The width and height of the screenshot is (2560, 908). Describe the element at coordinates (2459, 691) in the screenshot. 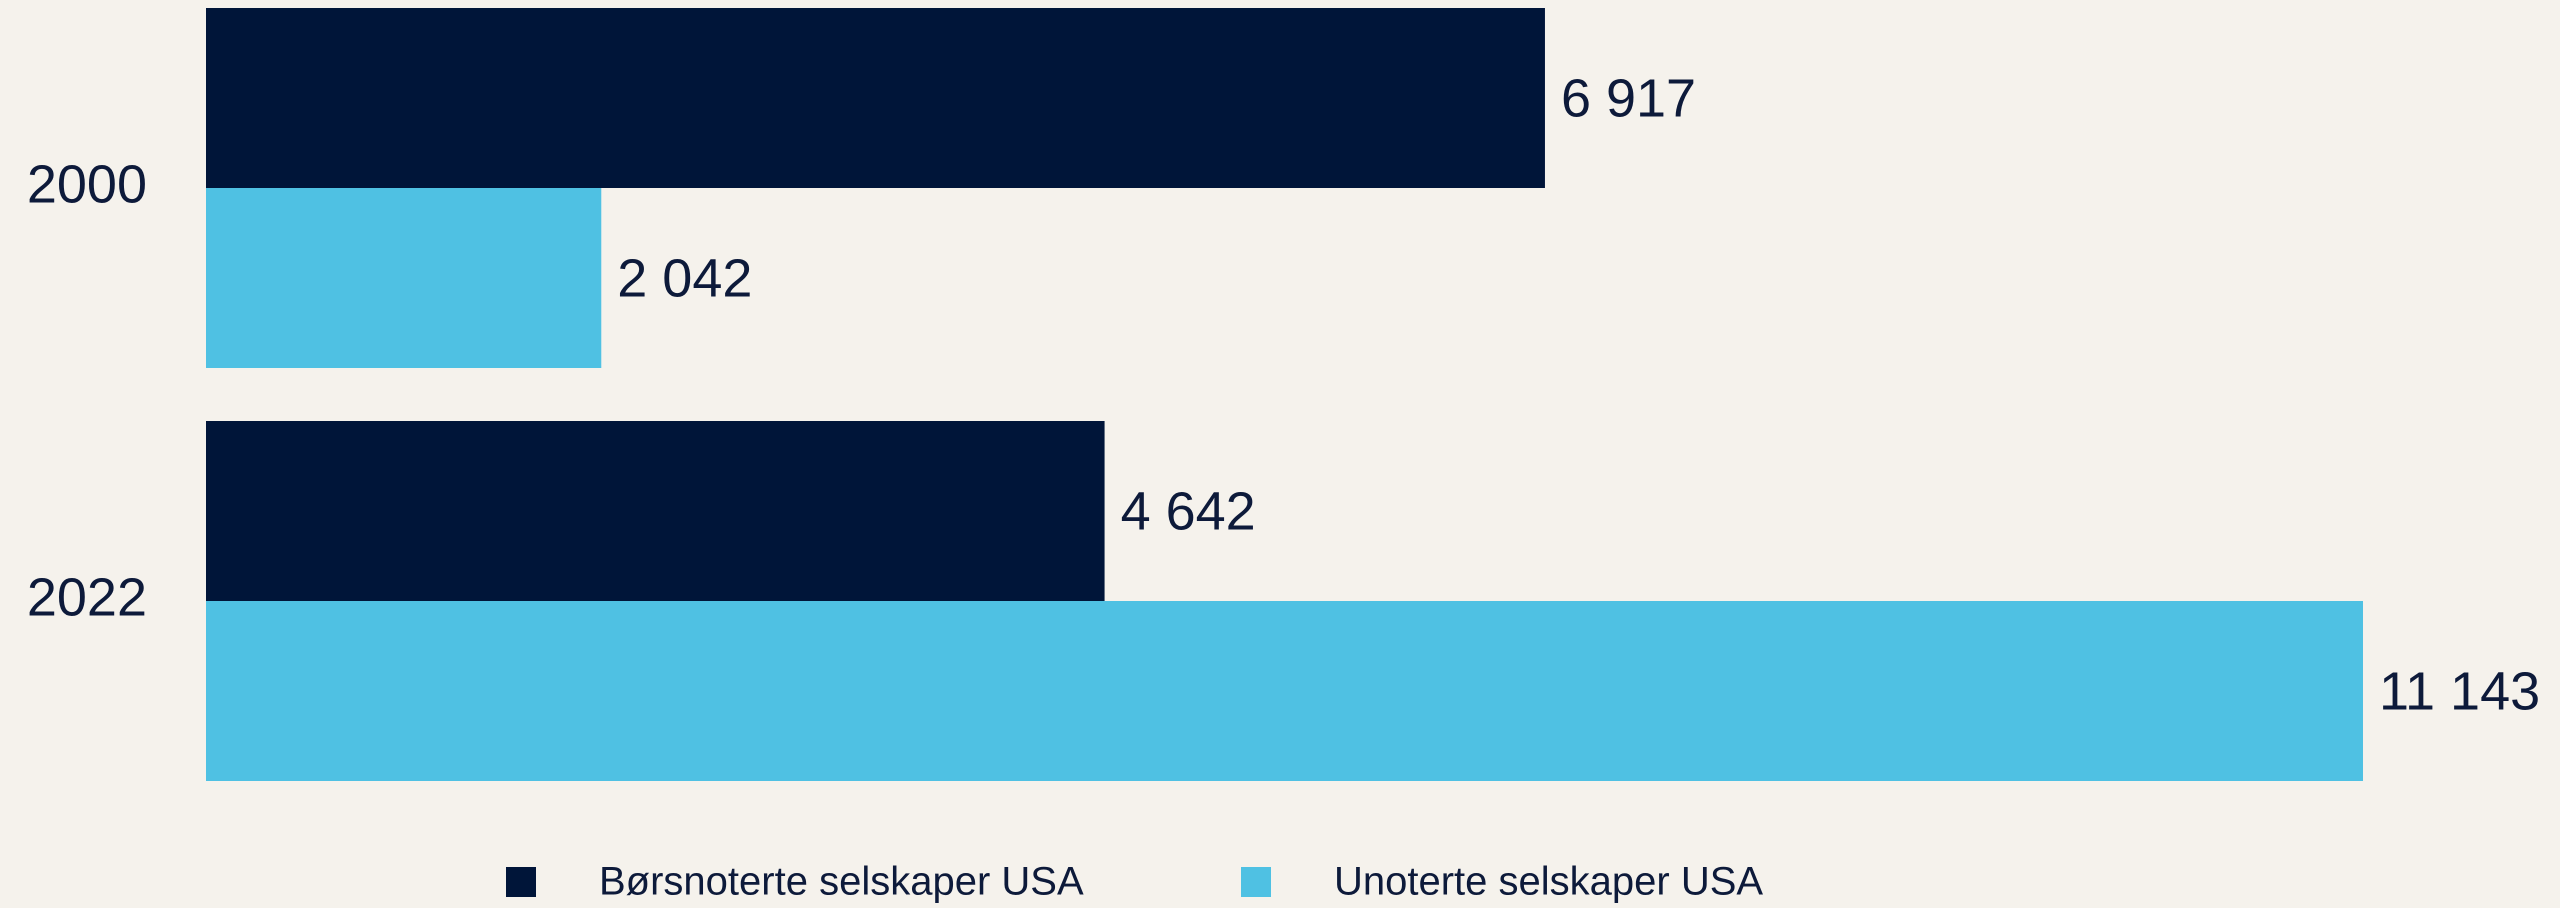

I see `value-label: 11 143` at that location.